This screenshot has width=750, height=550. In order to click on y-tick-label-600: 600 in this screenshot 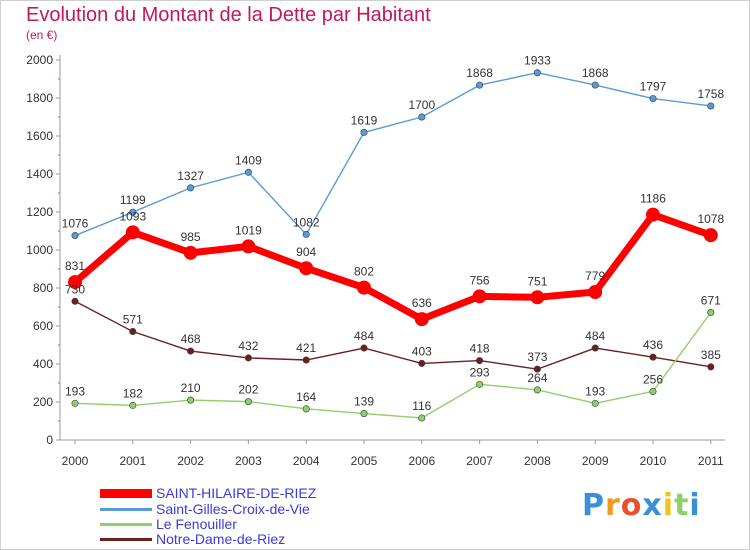, I will do `click(43, 326)`.